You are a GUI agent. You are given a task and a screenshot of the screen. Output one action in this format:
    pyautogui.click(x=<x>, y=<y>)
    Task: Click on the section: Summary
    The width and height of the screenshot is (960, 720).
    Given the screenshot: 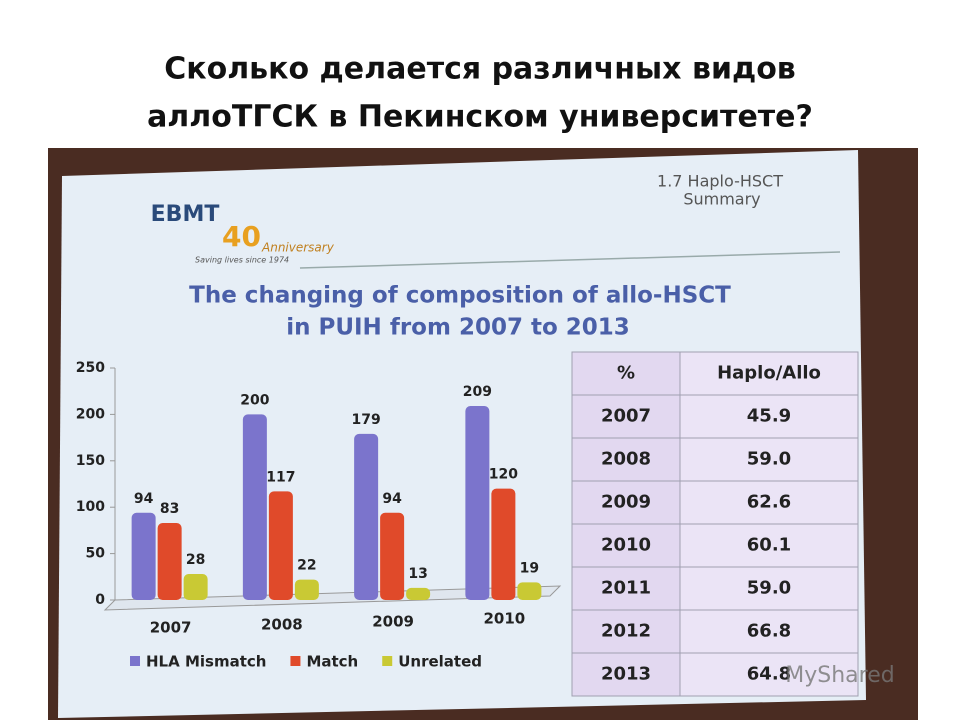 What is the action you would take?
    pyautogui.click(x=721, y=199)
    